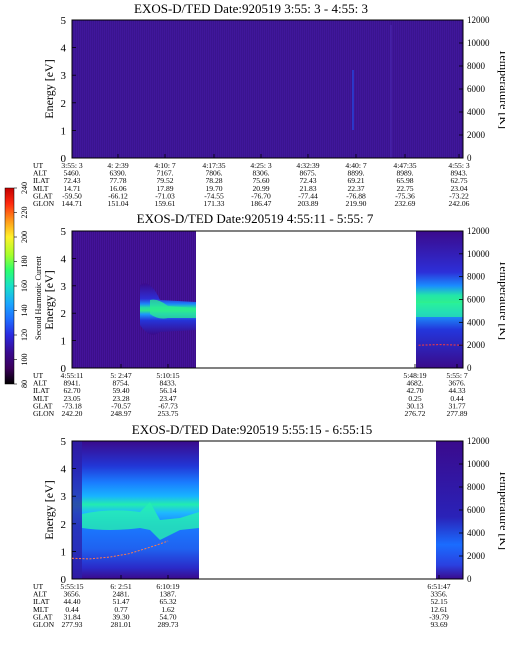  I want to click on ephemeris-row-label: UT, so click(38, 586).